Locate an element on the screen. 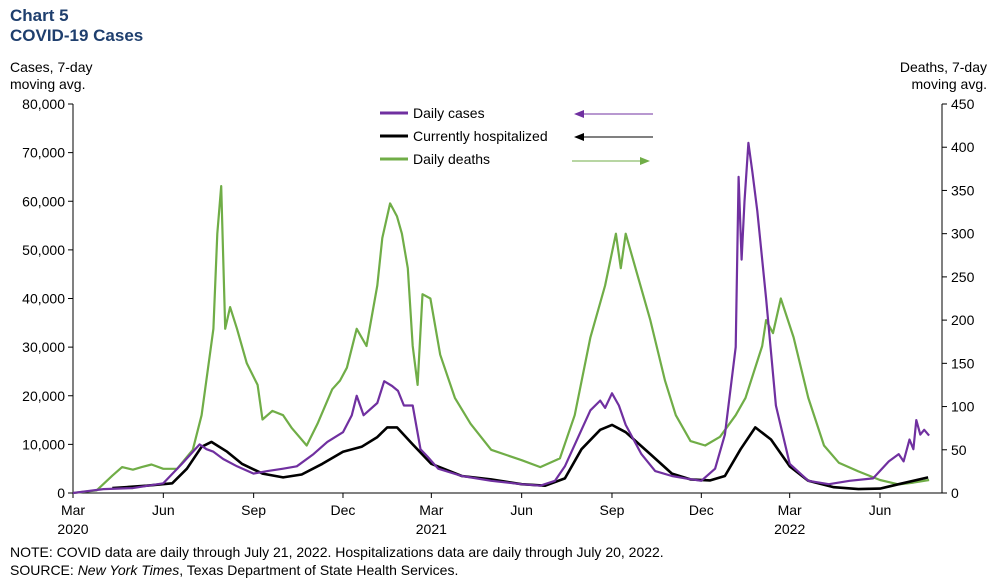  legend-label: Daily cases is located at coordinates (449, 113).